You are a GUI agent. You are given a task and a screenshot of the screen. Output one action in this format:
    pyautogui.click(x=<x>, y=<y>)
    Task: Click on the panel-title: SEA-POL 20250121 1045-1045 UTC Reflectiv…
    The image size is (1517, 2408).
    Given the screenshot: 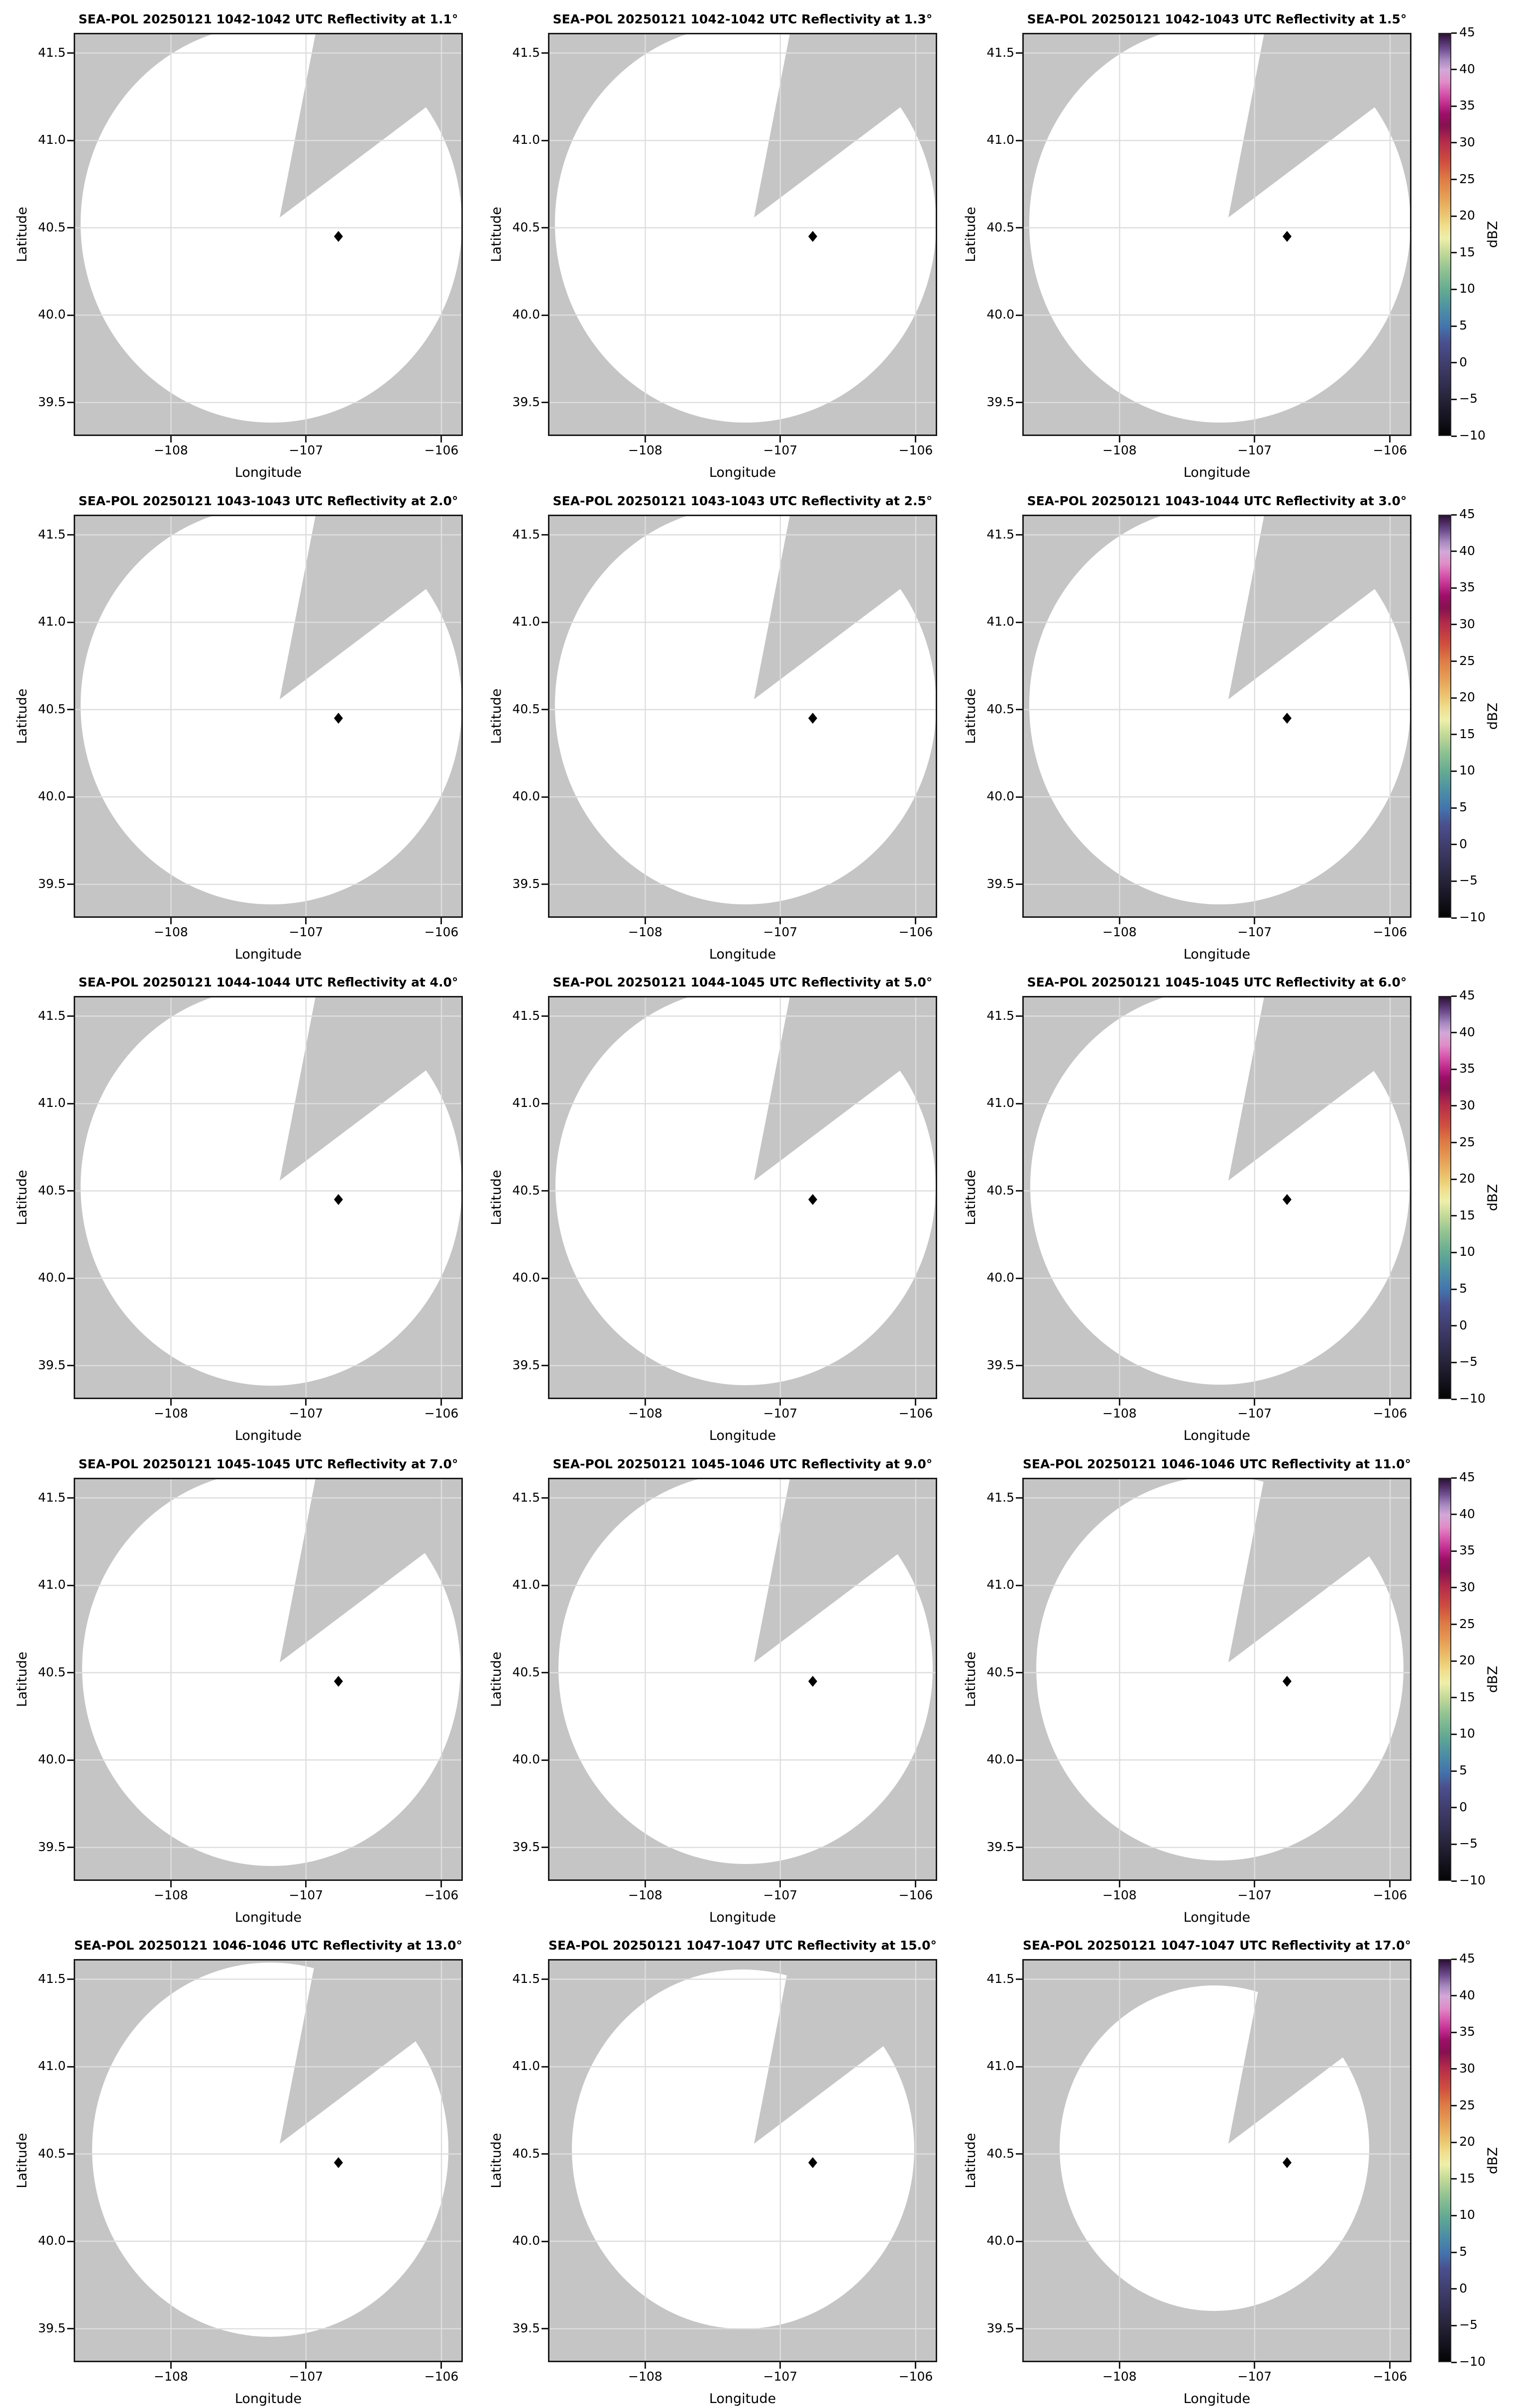 What is the action you would take?
    pyautogui.click(x=268, y=1464)
    